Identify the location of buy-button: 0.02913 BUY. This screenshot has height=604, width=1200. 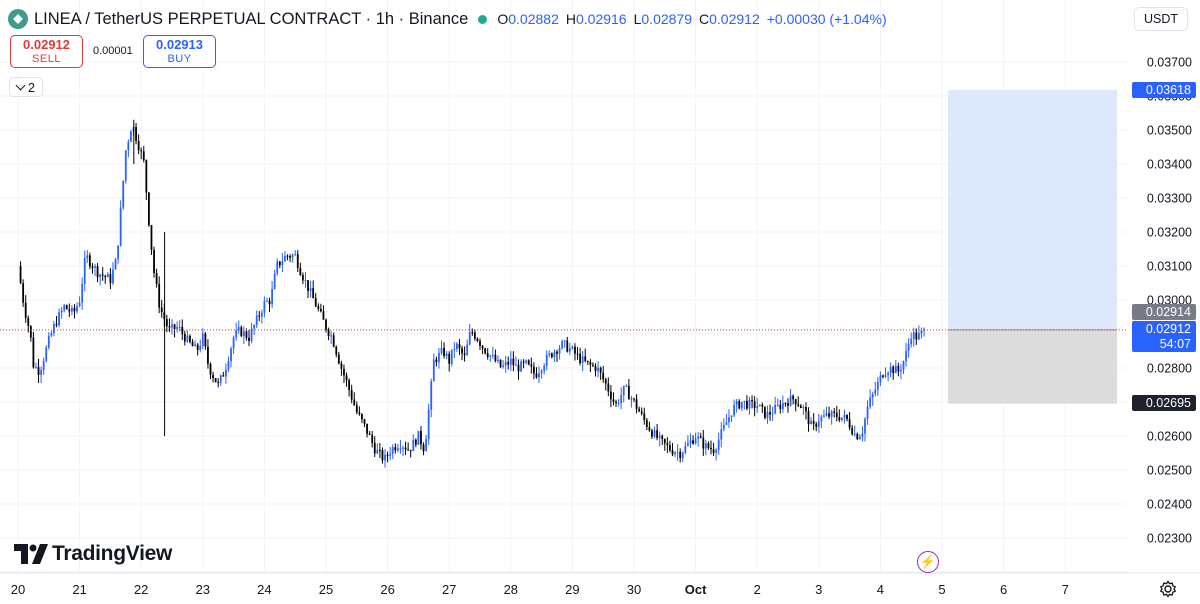
(179, 51).